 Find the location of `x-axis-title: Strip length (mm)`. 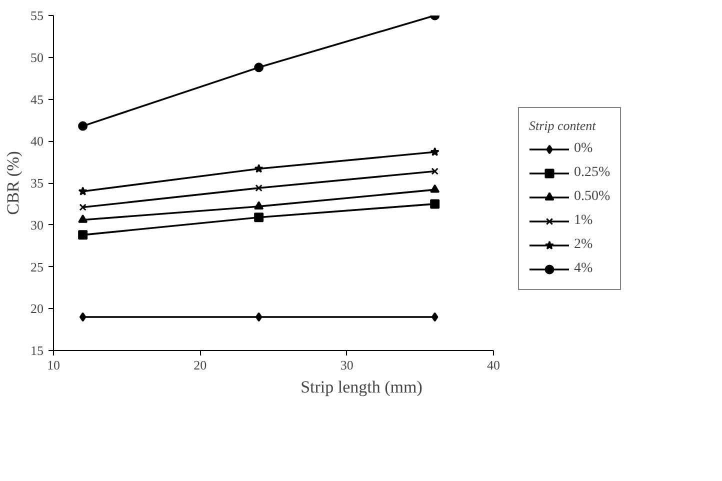

x-axis-title: Strip length (mm) is located at coordinates (361, 387).